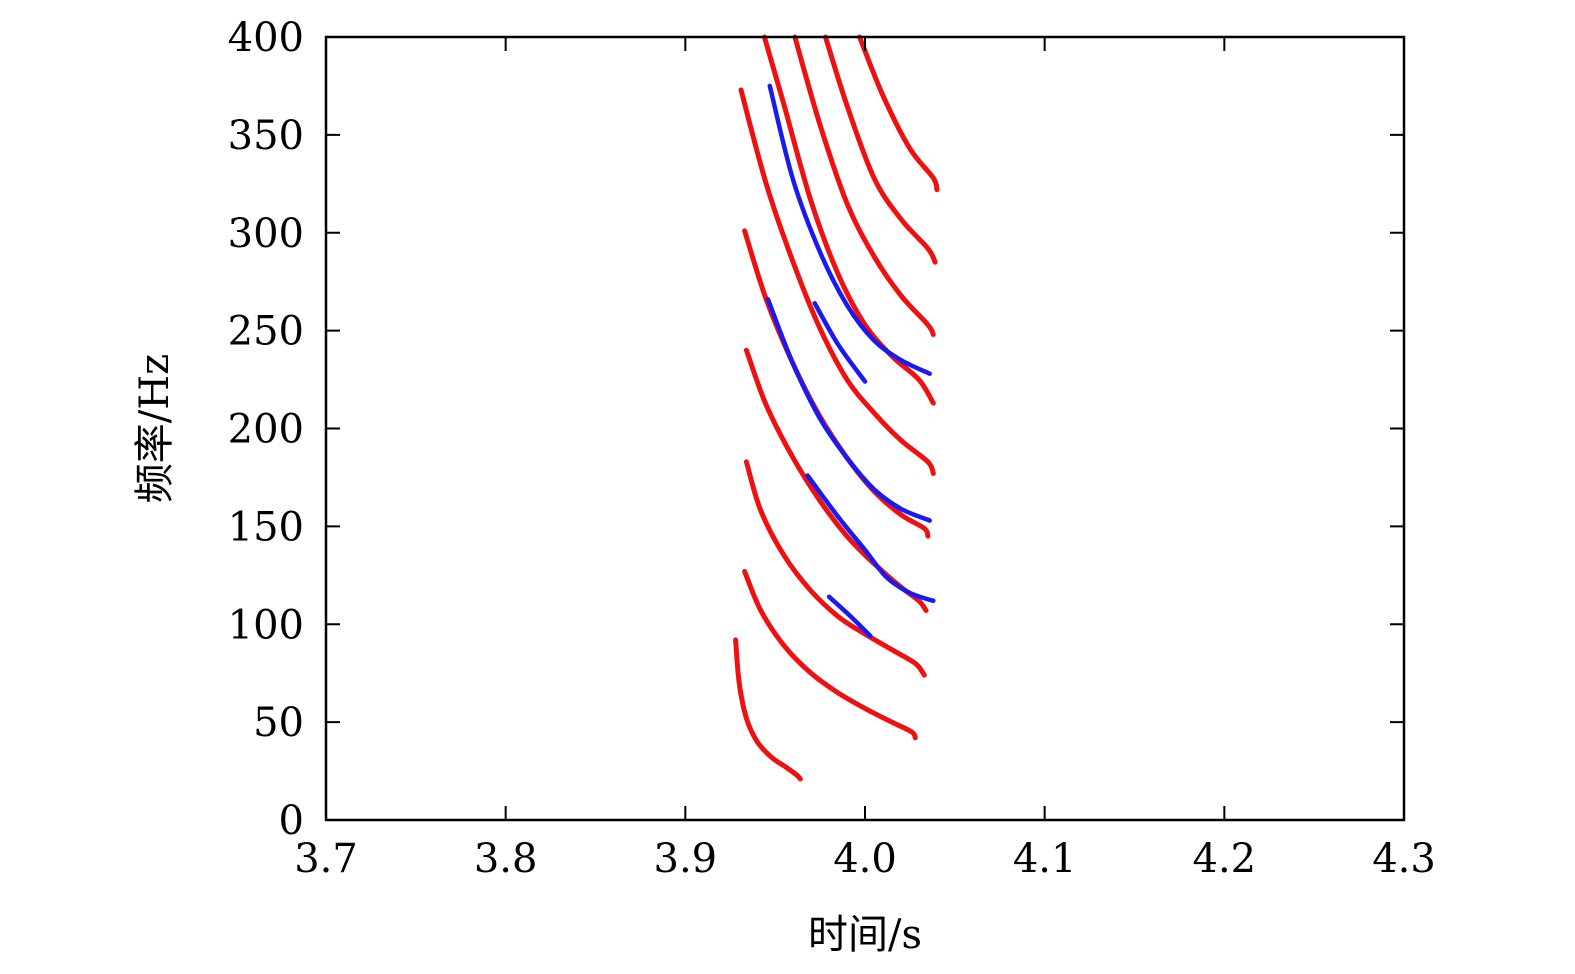  Describe the element at coordinates (266, 430) in the screenshot. I see `y-tick-label: 200` at that location.